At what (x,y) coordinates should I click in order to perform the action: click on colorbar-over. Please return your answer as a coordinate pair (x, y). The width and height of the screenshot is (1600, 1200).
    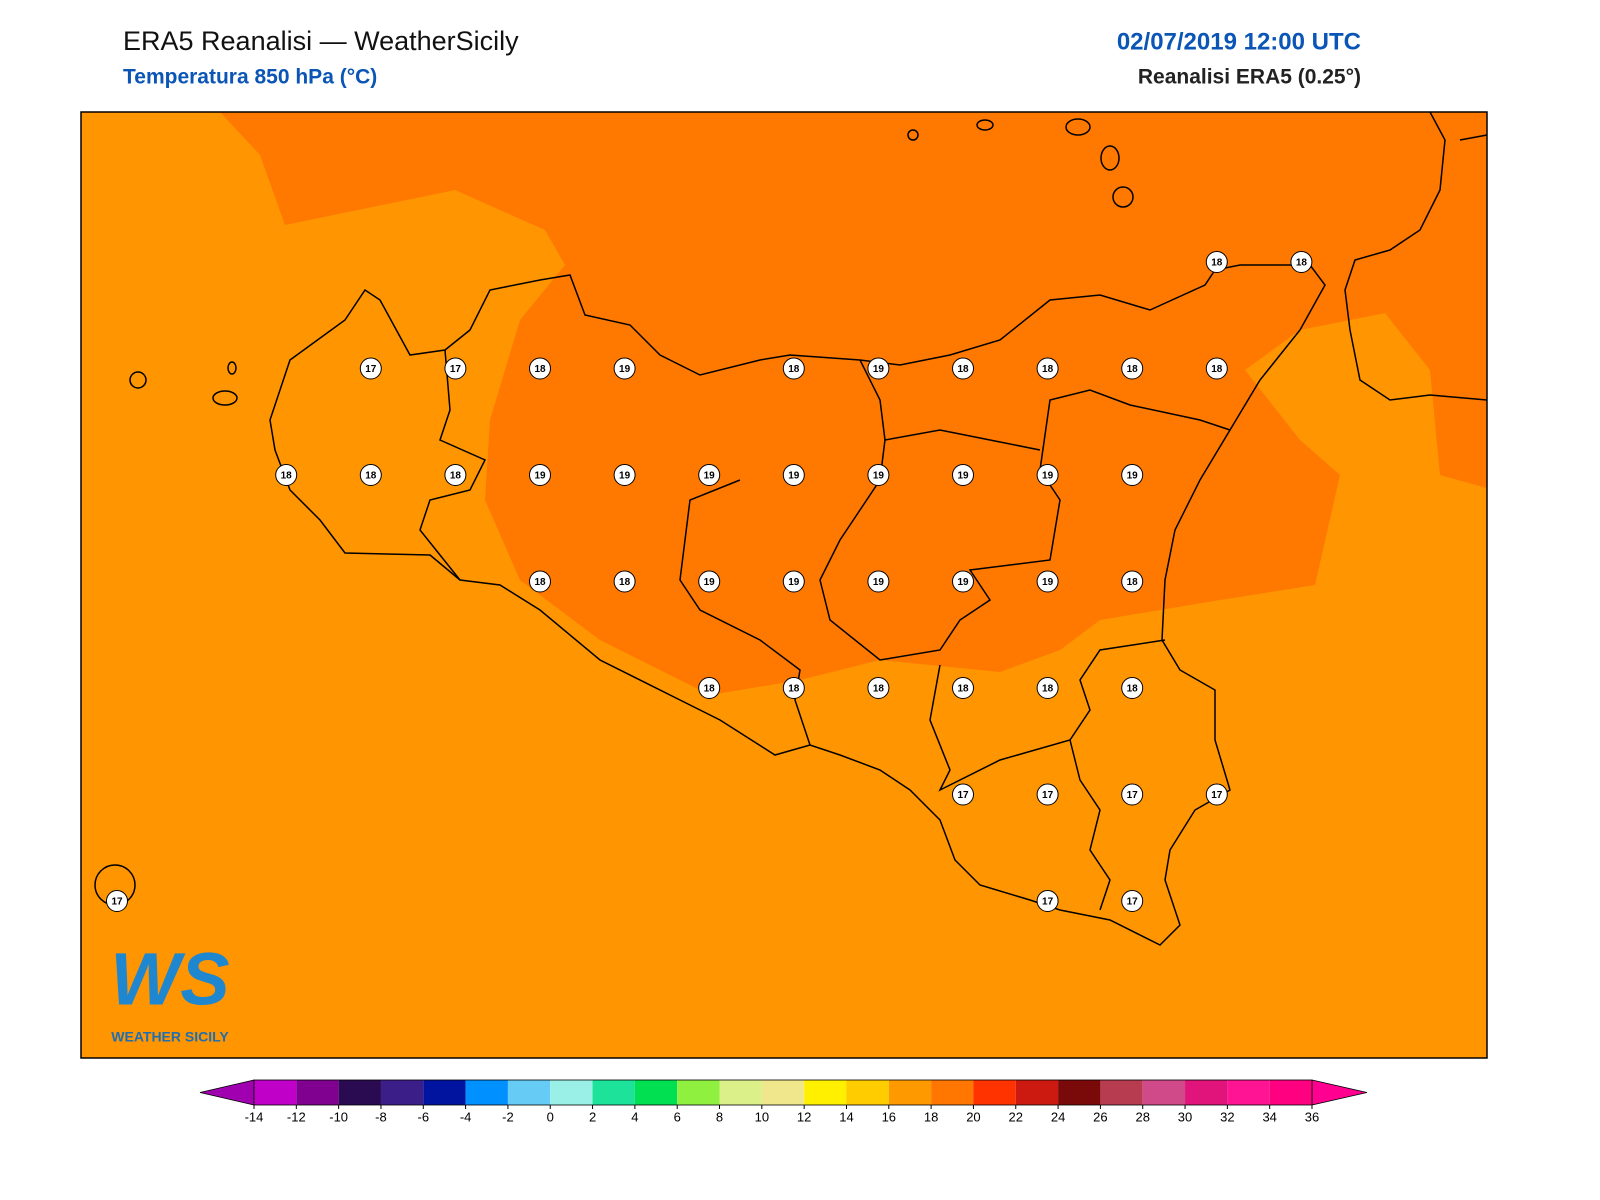
    Looking at the image, I should click on (1339, 1092).